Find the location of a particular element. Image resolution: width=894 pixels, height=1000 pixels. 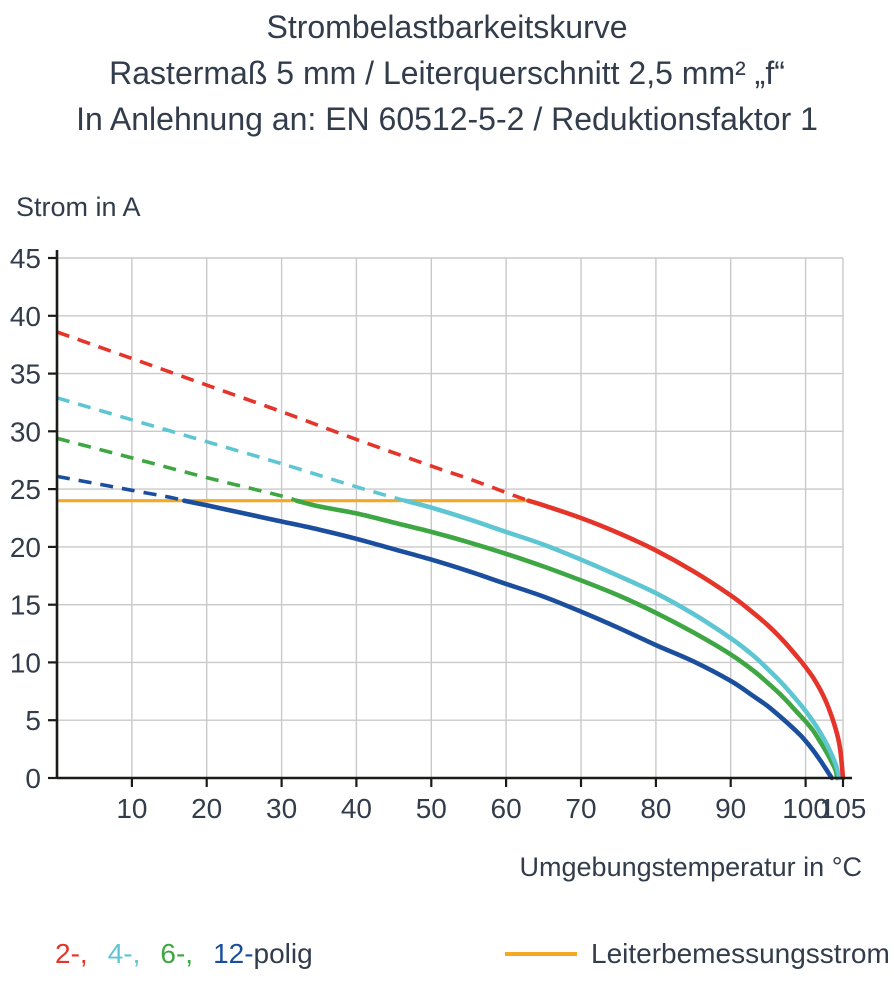

curve-solid-2-polig is located at coordinates (686, 639).